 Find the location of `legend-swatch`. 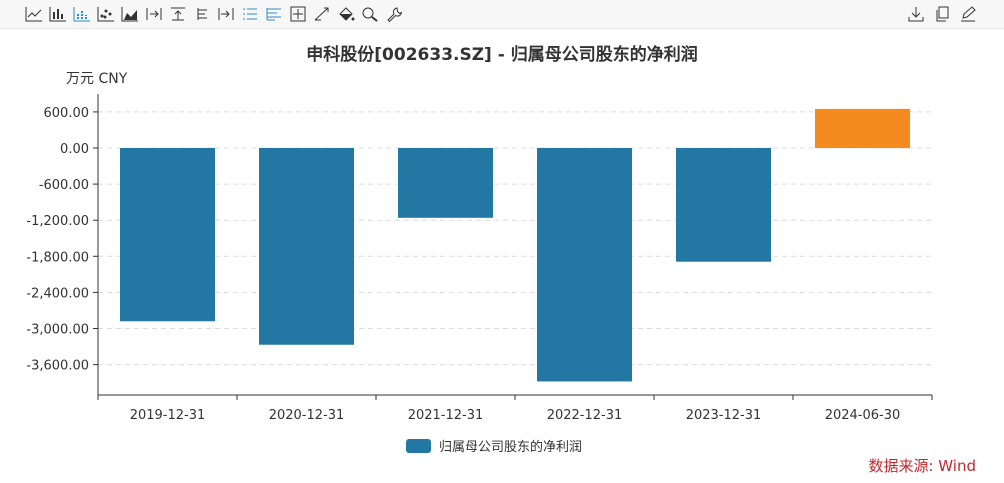

legend-swatch is located at coordinates (418, 445).